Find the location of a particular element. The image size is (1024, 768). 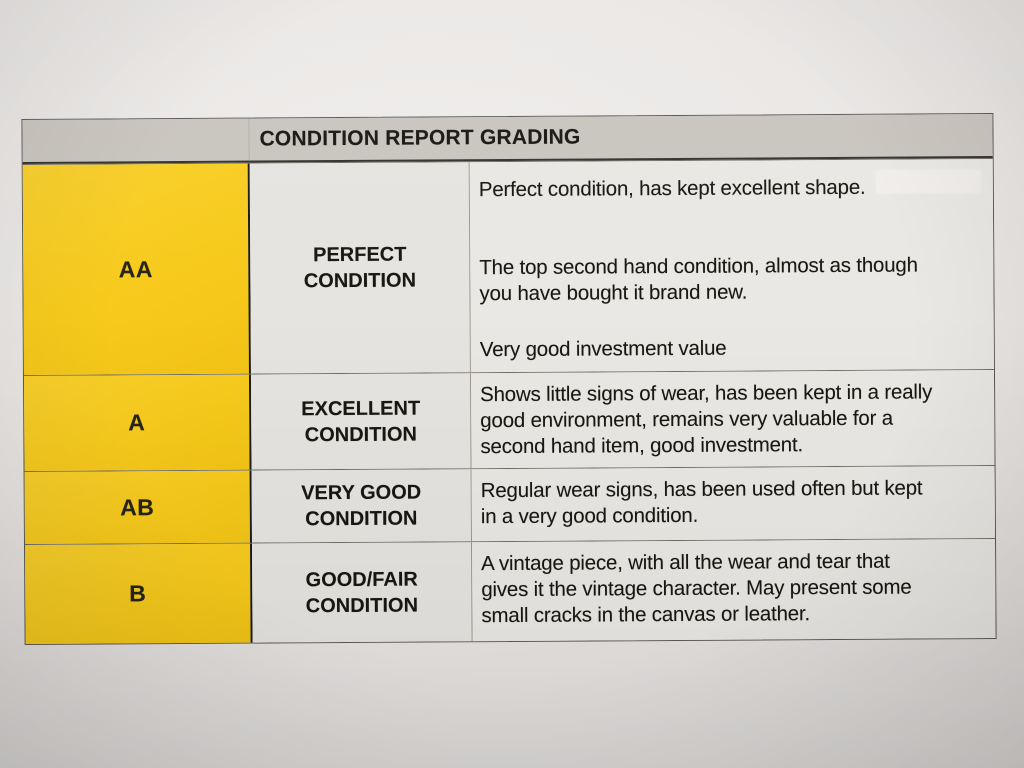

grade-cell: AB is located at coordinates (138, 507).